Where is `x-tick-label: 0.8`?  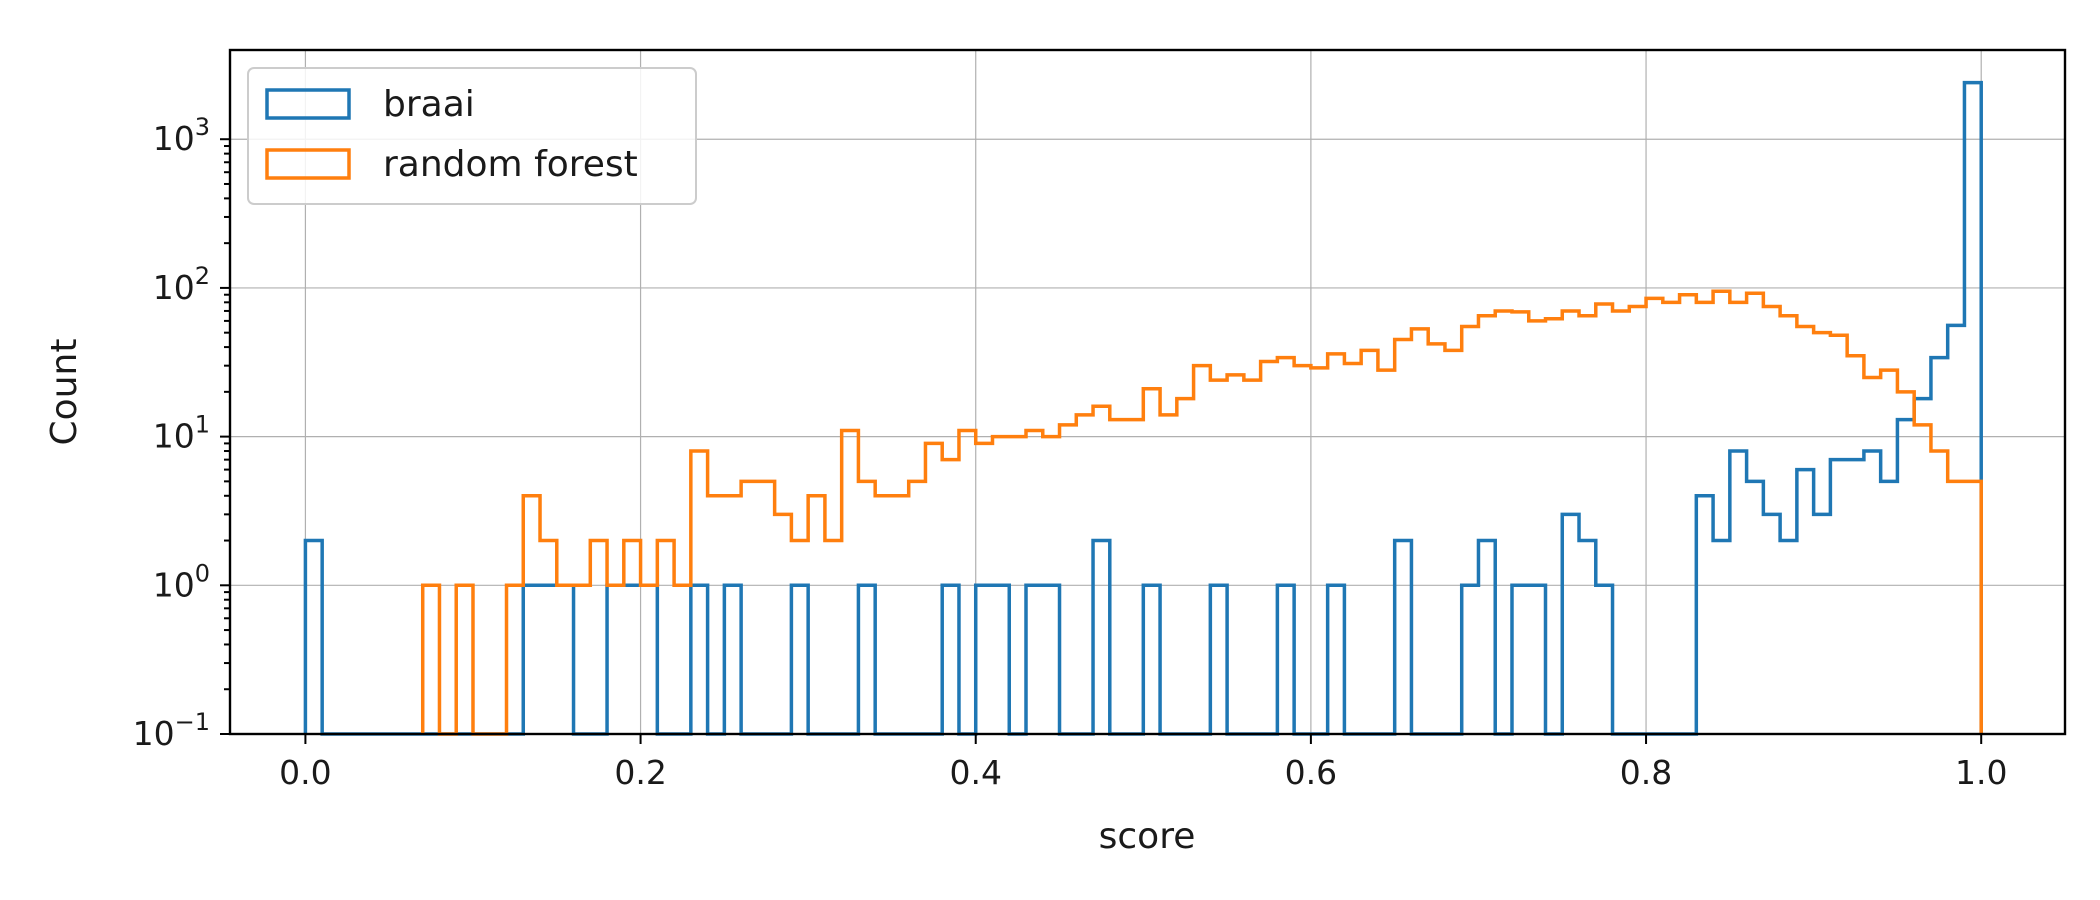 x-tick-label: 0.8 is located at coordinates (1646, 772).